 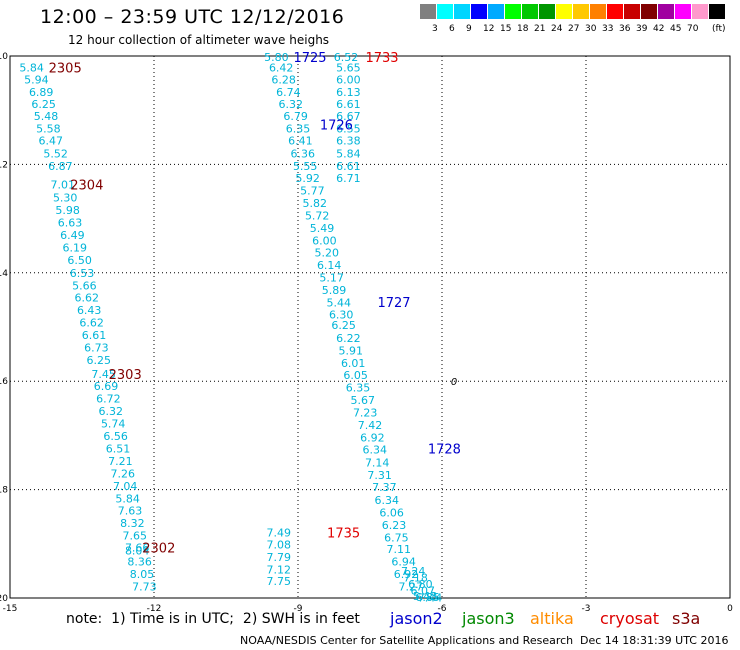 I want to click on wave-height-value: 5.94, so click(x=36, y=79).